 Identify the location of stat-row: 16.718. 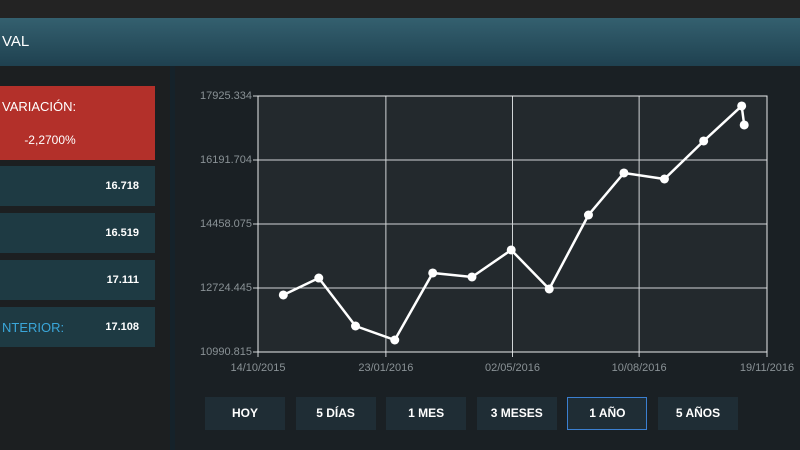
(77, 186).